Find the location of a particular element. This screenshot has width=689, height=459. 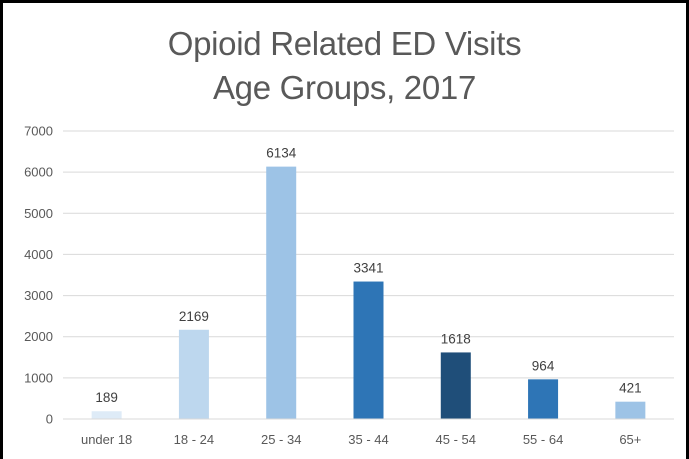

y-tick-label: 2000 is located at coordinates (38, 336).